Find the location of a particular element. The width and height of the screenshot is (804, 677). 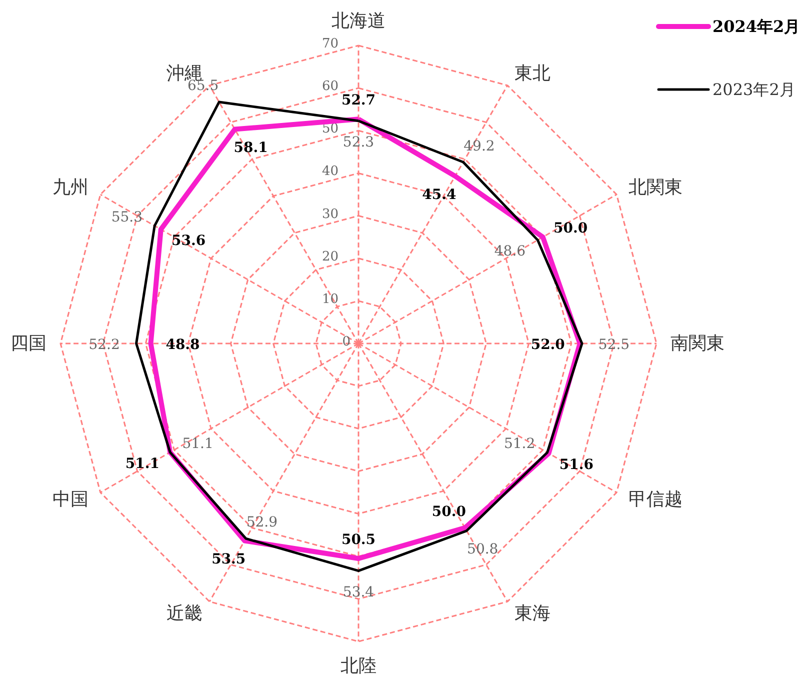

data-label: 51.2 is located at coordinates (520, 444).